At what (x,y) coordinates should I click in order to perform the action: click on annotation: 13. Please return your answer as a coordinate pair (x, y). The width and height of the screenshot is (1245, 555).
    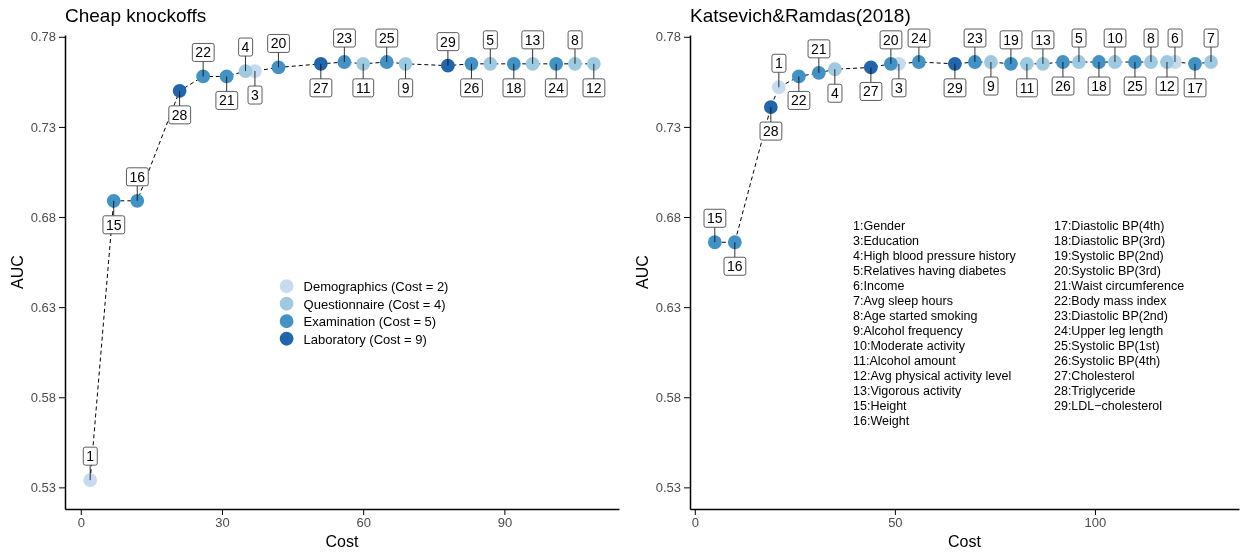
    Looking at the image, I should click on (532, 39).